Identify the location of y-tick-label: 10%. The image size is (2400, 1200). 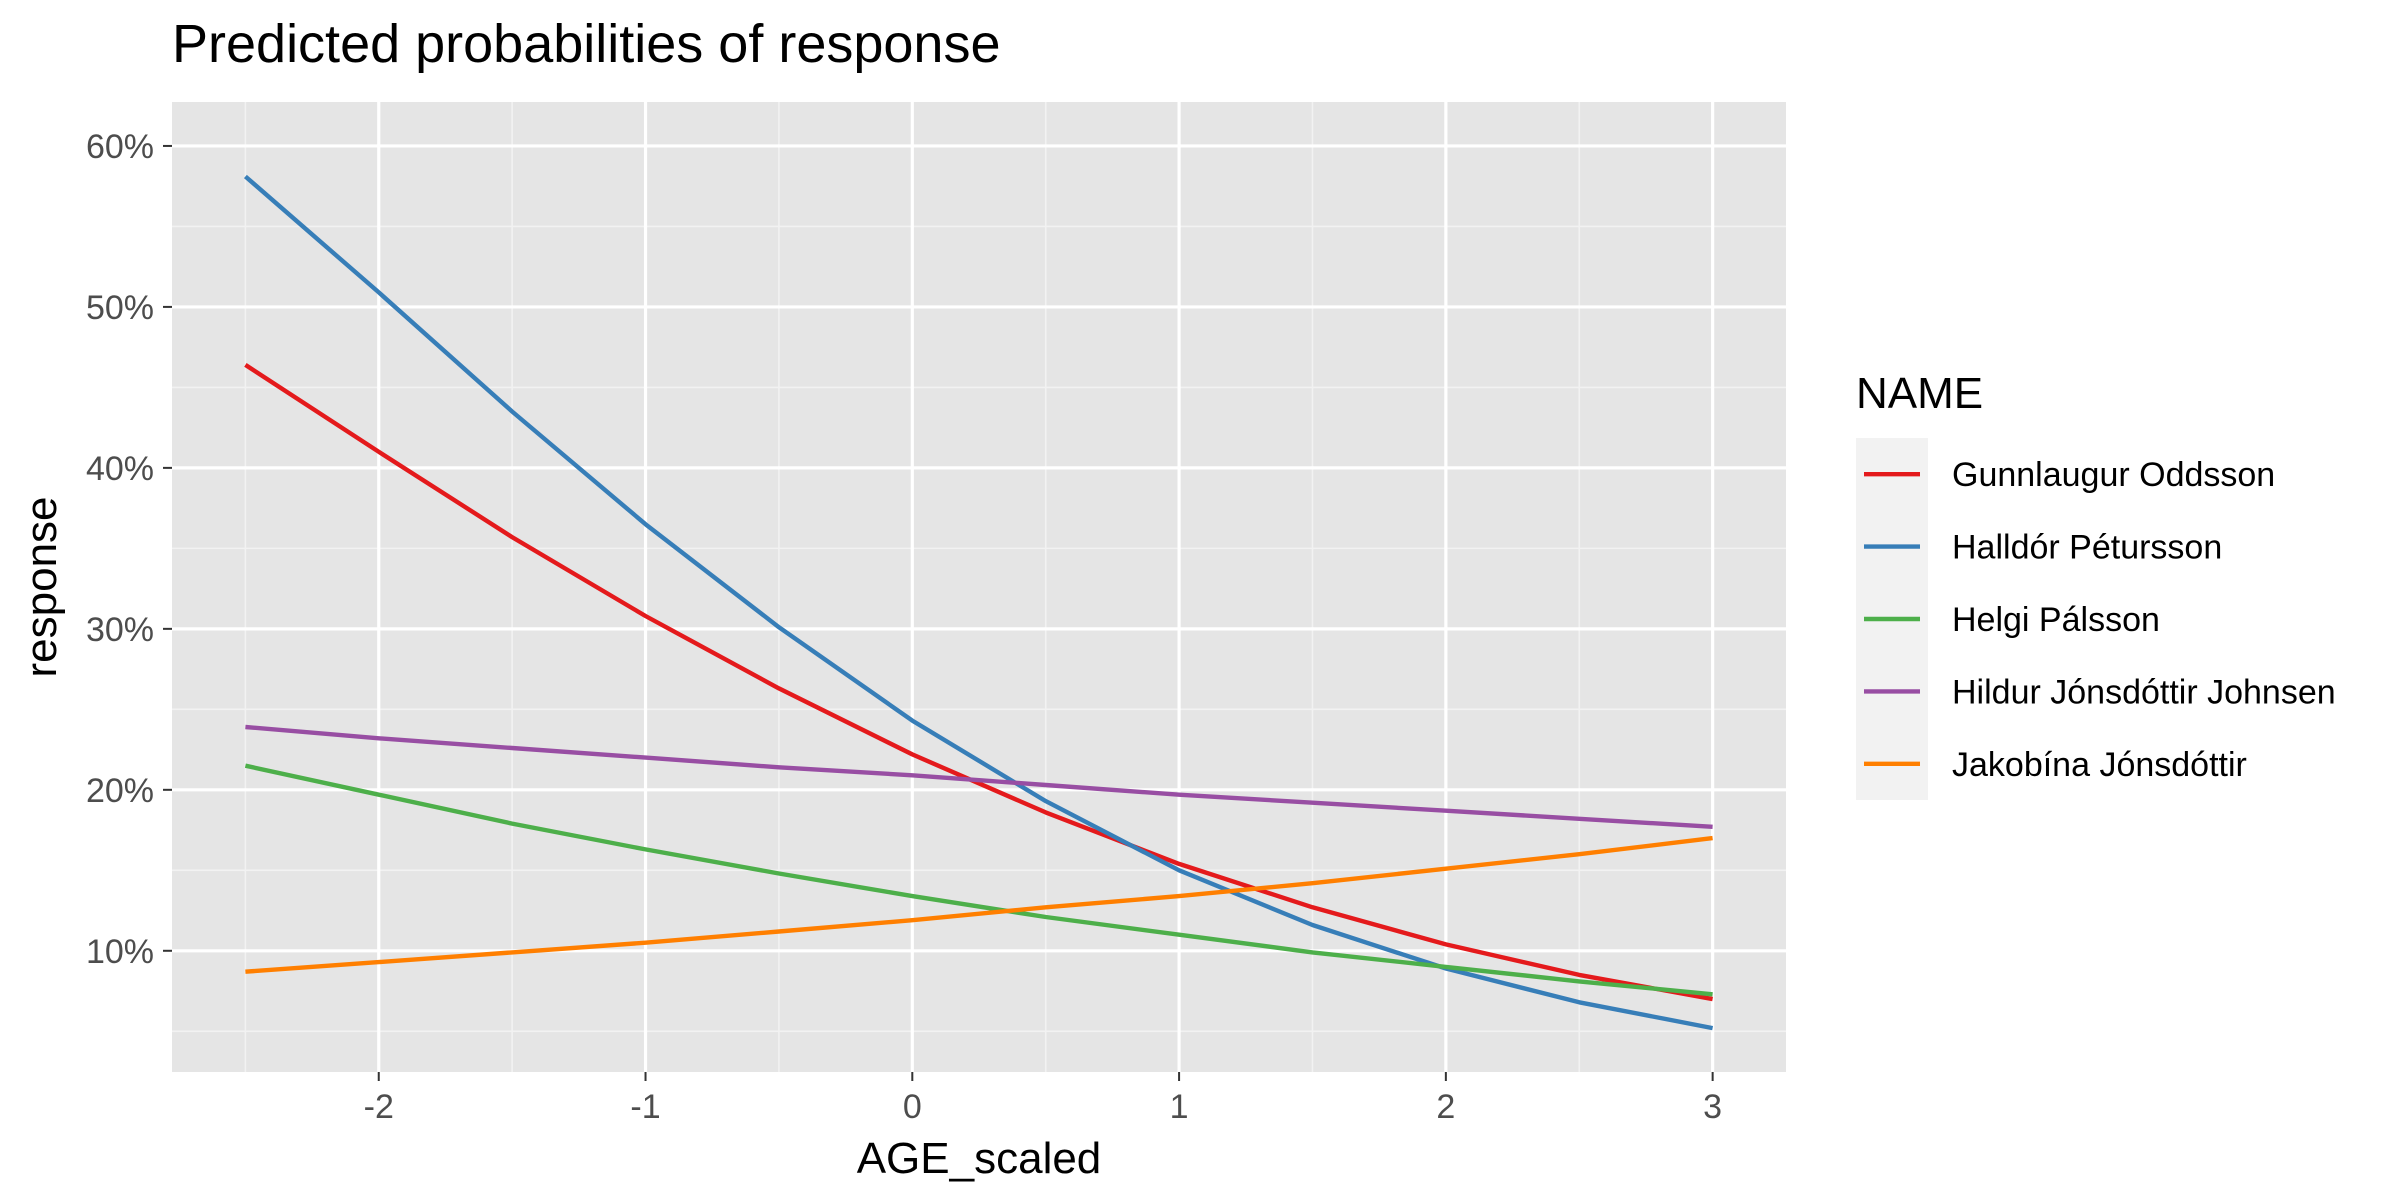
(120, 952).